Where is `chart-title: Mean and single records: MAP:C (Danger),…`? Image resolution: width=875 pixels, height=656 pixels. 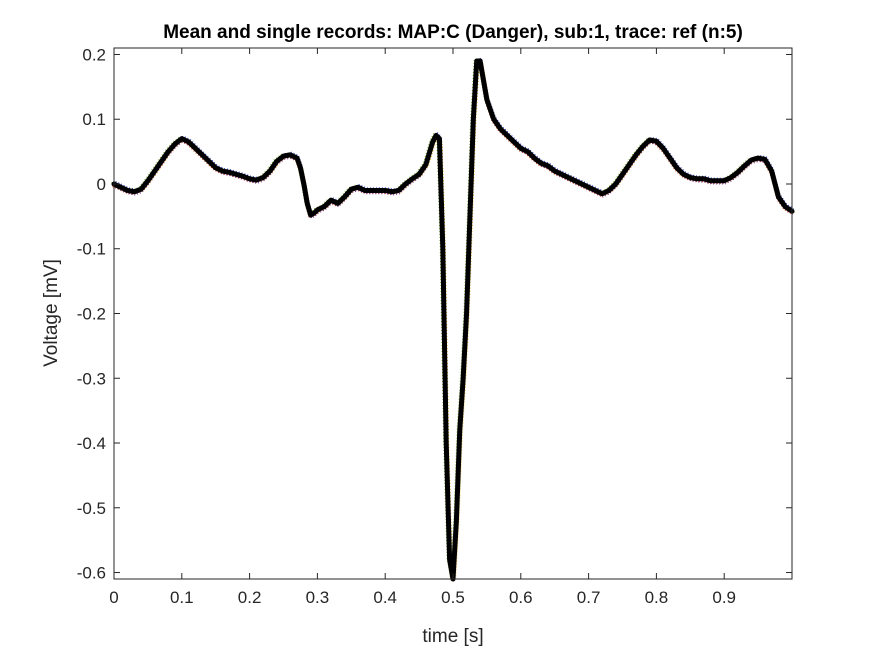 chart-title: Mean and single records: MAP:C (Danger),… is located at coordinates (453, 32).